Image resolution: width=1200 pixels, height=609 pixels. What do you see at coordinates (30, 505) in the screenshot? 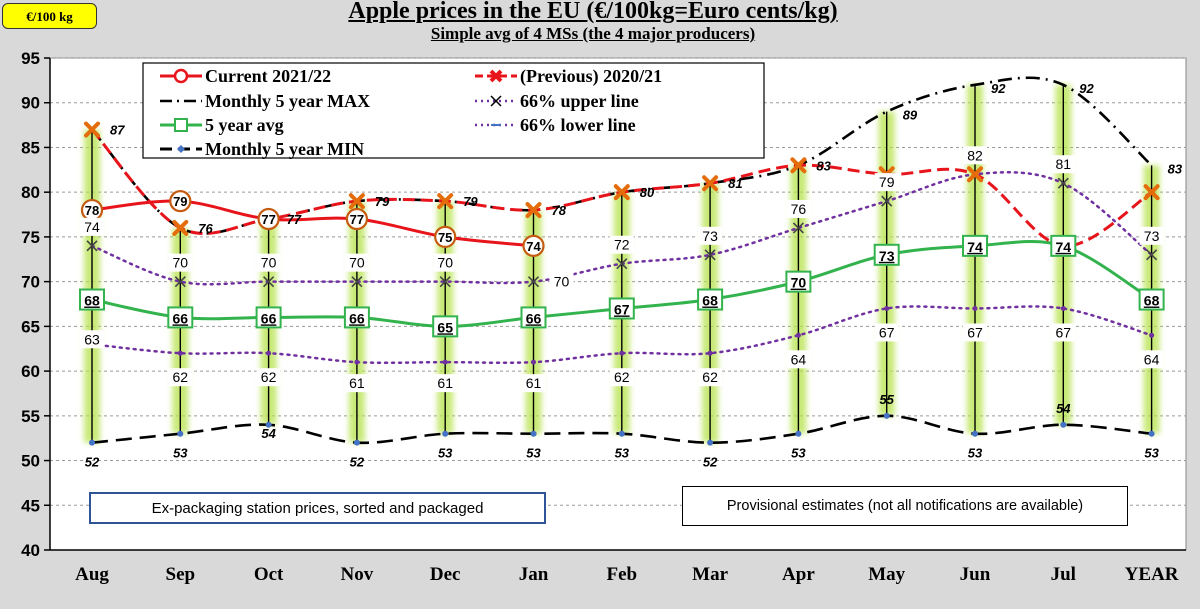
I see `y-tick-label: 45` at bounding box center [30, 505].